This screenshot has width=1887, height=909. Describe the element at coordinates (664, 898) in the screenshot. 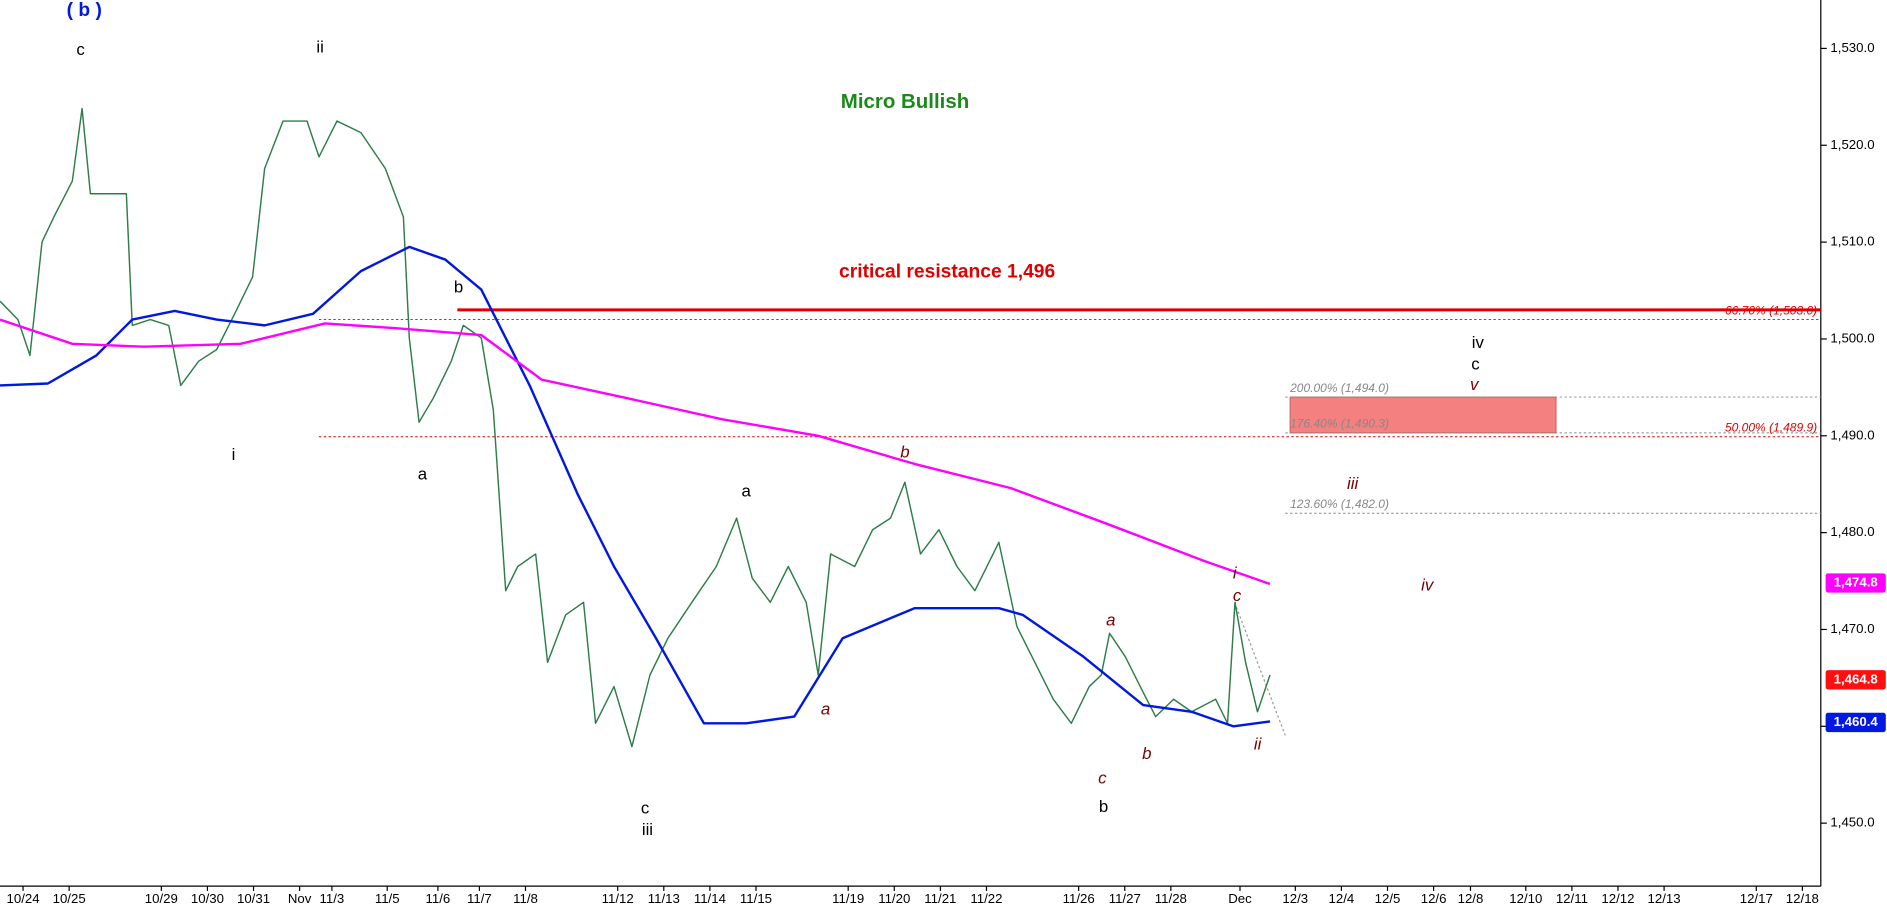

I see `x-tick-label: 11/13` at that location.